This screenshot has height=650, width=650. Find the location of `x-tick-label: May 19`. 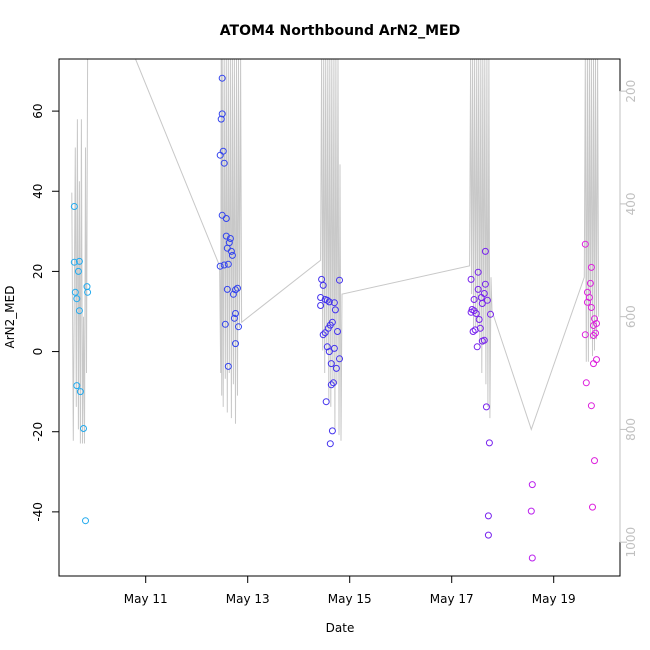

x-tick-label: May 19 is located at coordinates (554, 599).